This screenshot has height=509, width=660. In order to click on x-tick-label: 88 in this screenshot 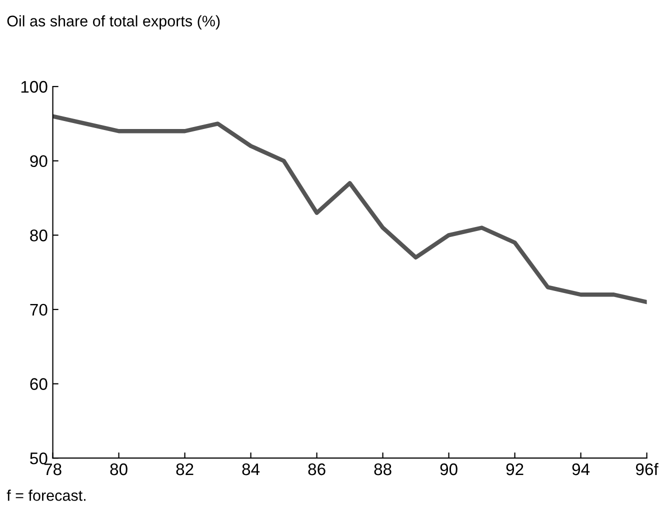, I will do `click(383, 469)`.